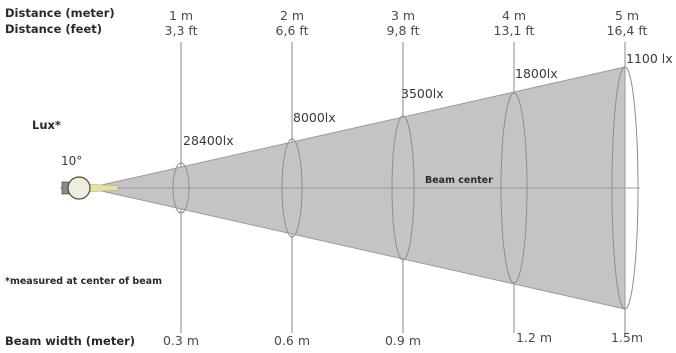 This screenshot has width=676, height=353. Describe the element at coordinates (71, 161) in the screenshot. I see `beam-angle-label: 10°` at that location.